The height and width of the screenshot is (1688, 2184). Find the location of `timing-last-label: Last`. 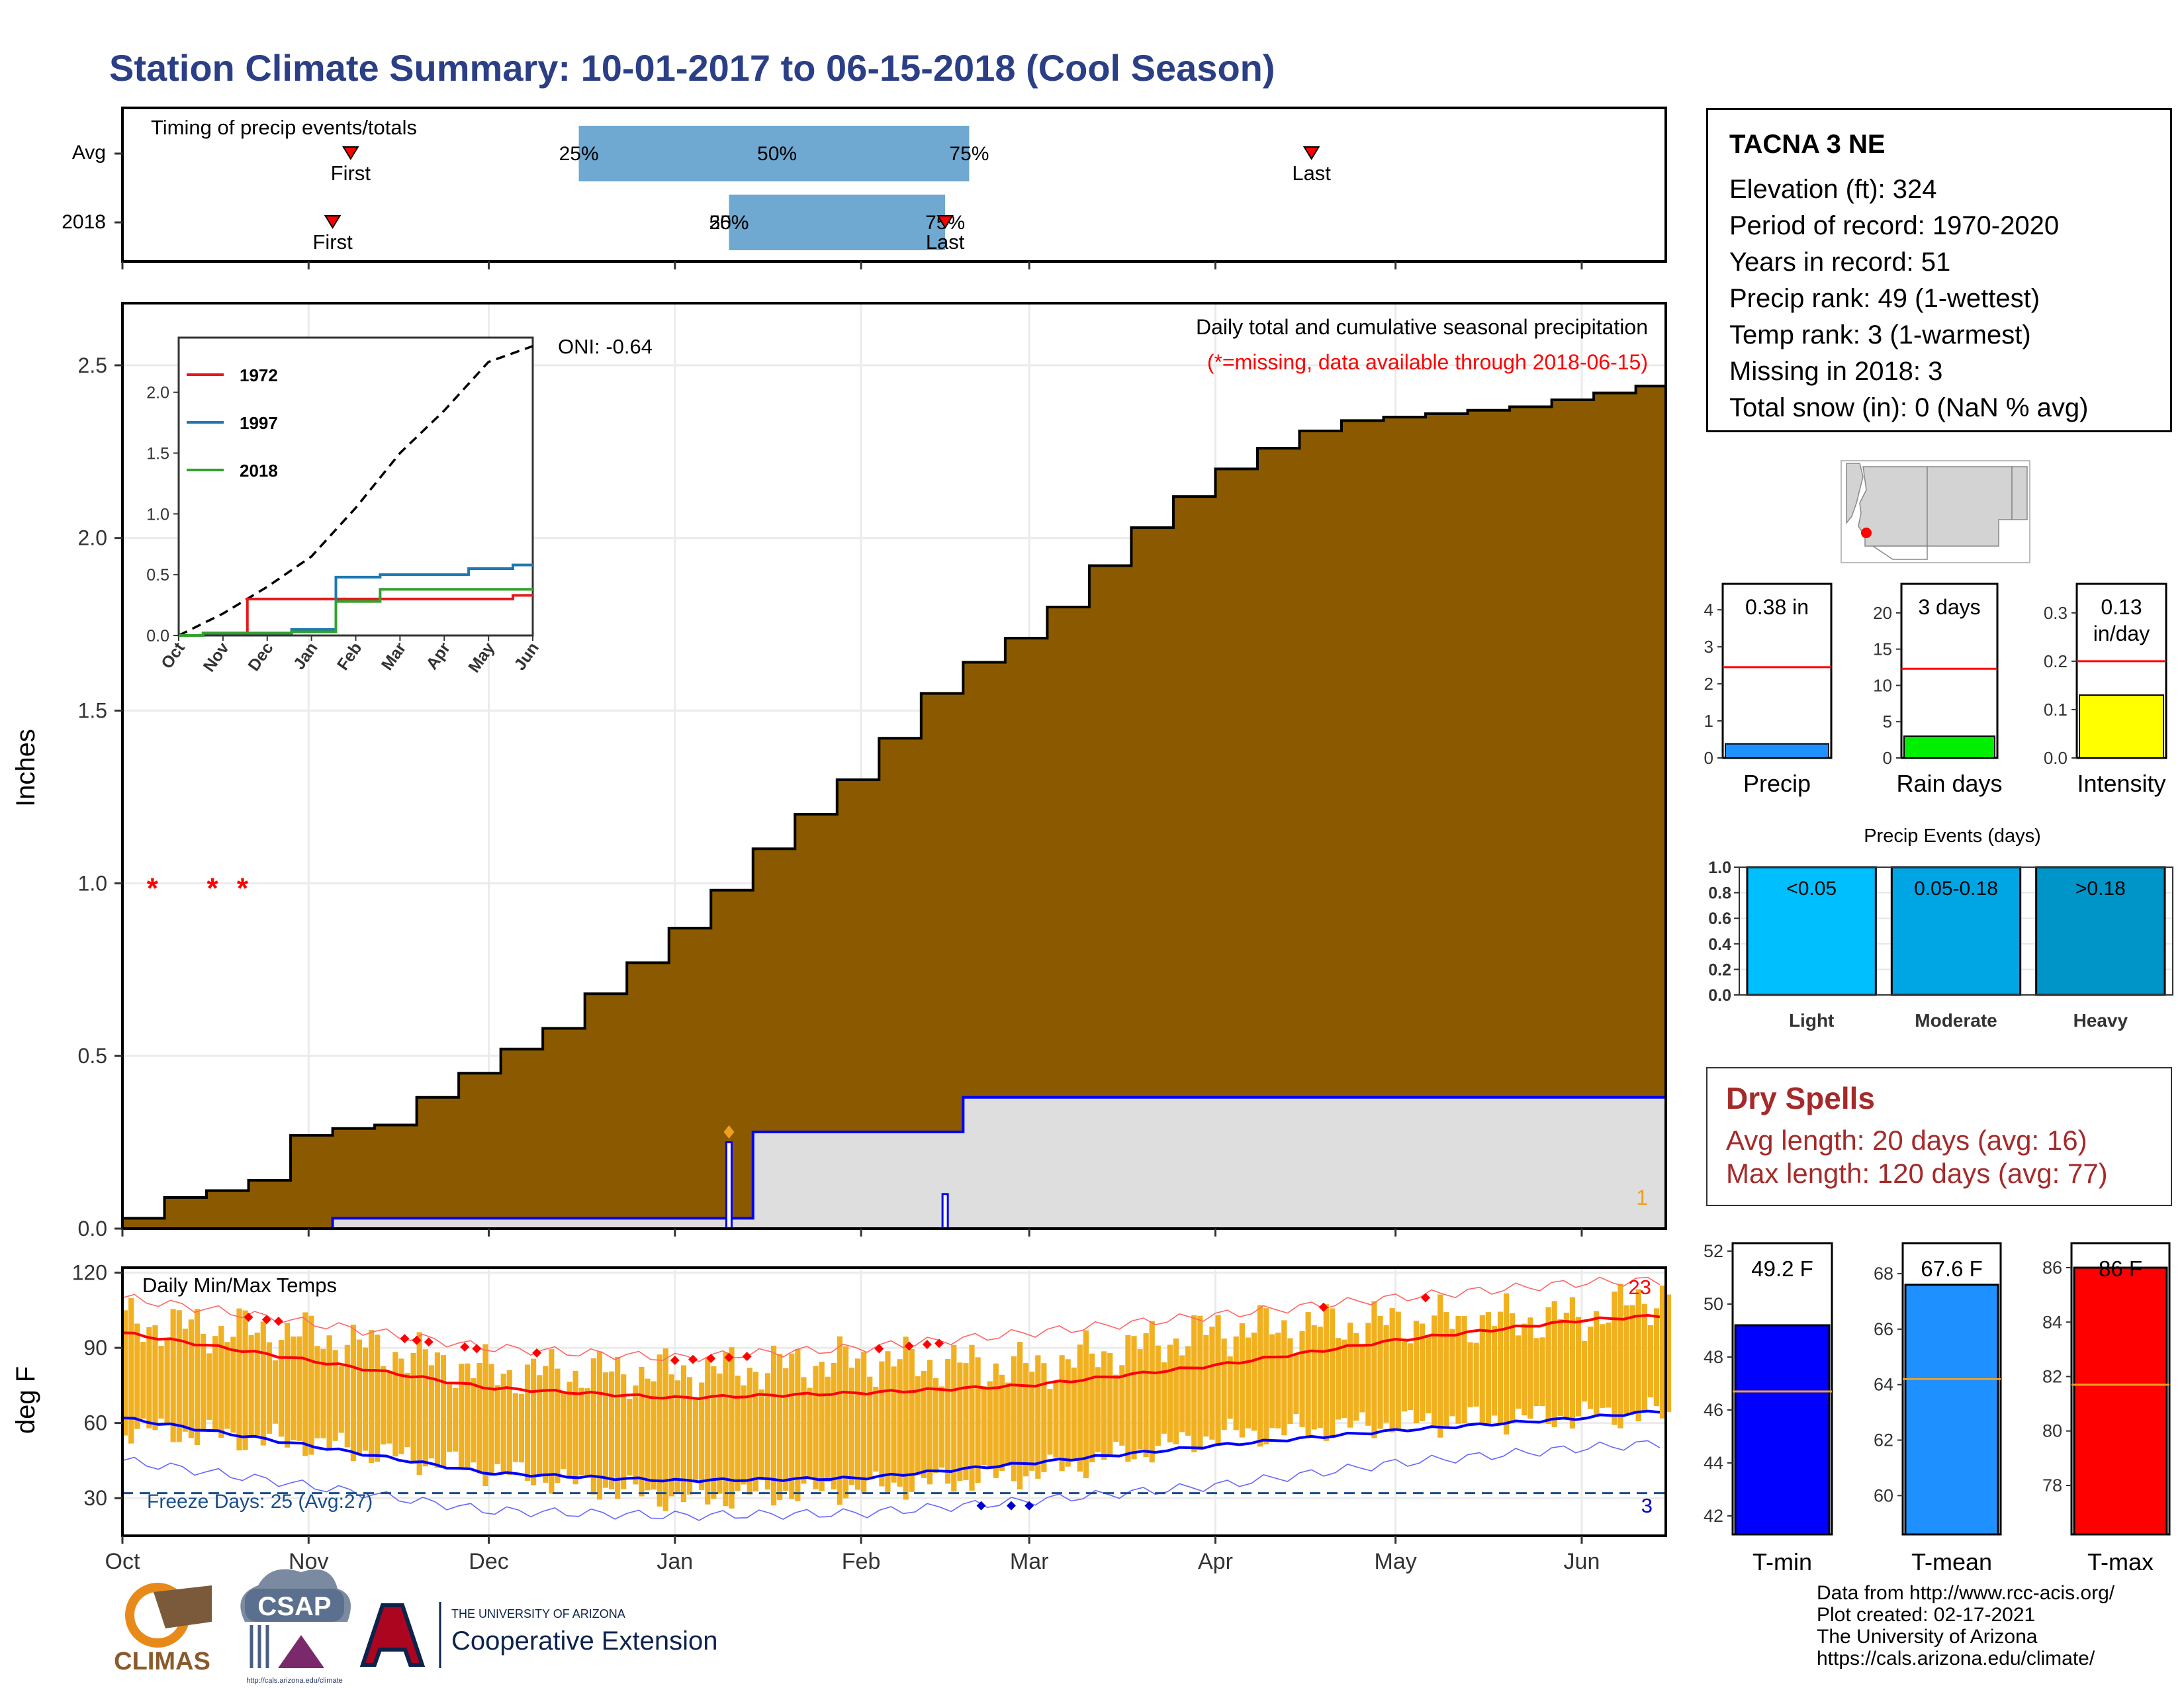

timing-last-label: Last is located at coordinates (1311, 173).